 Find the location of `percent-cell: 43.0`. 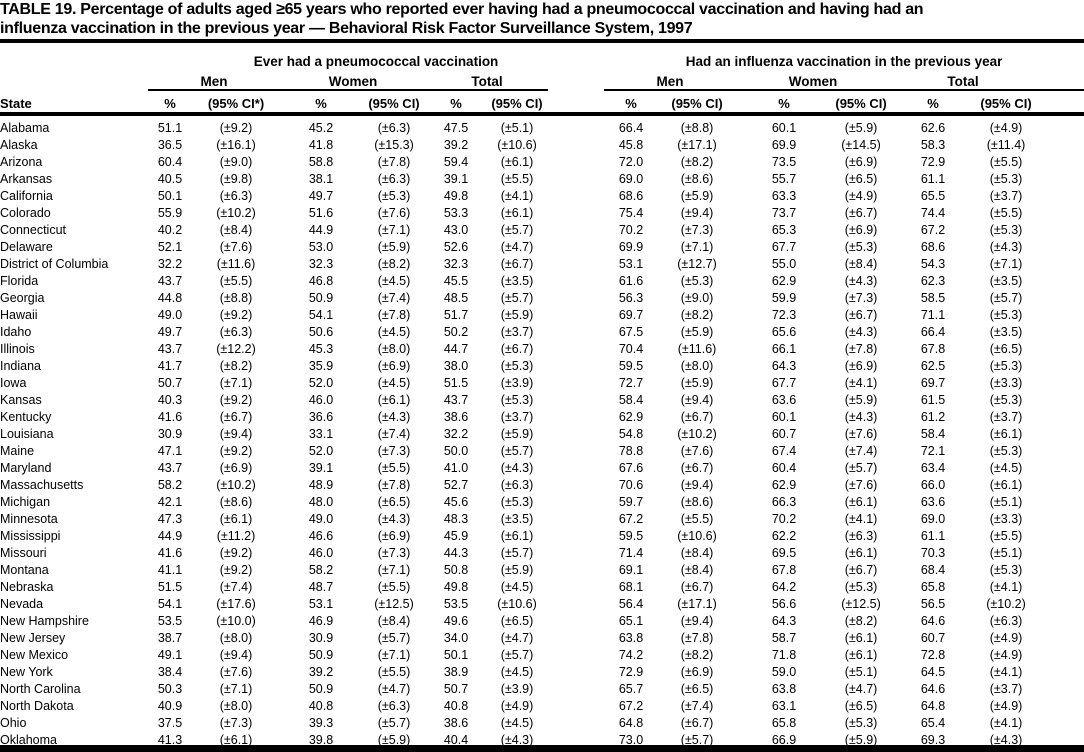

percent-cell: 43.0 is located at coordinates (456, 229).